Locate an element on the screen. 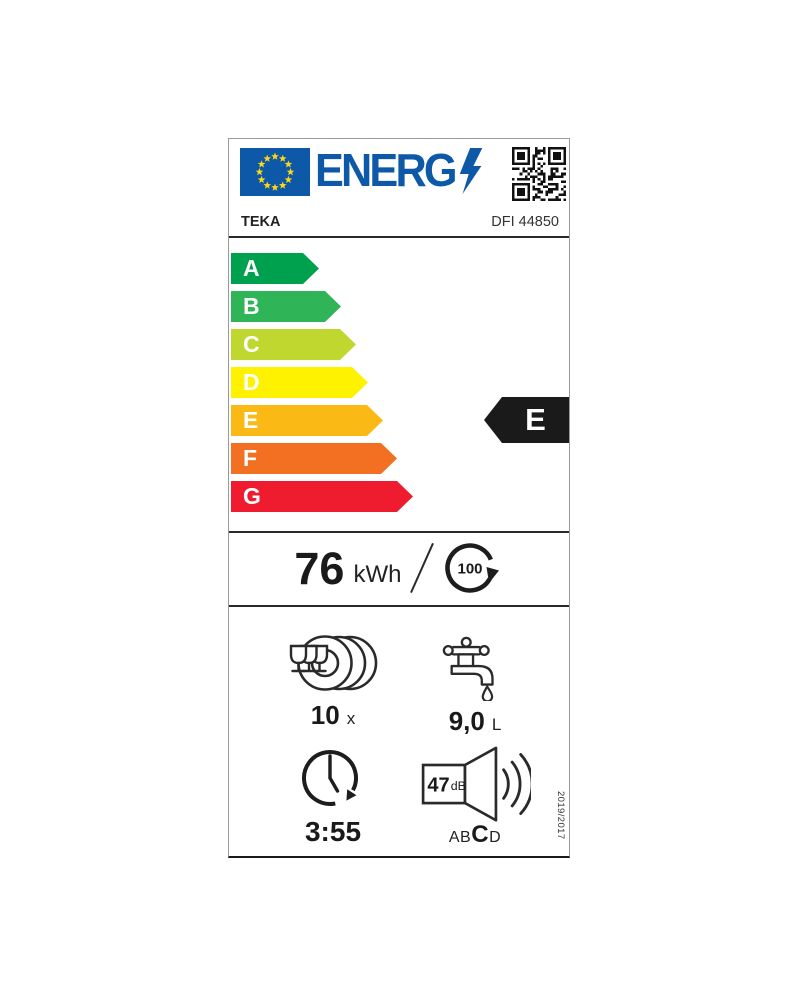 Image resolution: width=800 pixels, height=993 pixels. cycle-arrow-icon: 100 is located at coordinates (471, 568).